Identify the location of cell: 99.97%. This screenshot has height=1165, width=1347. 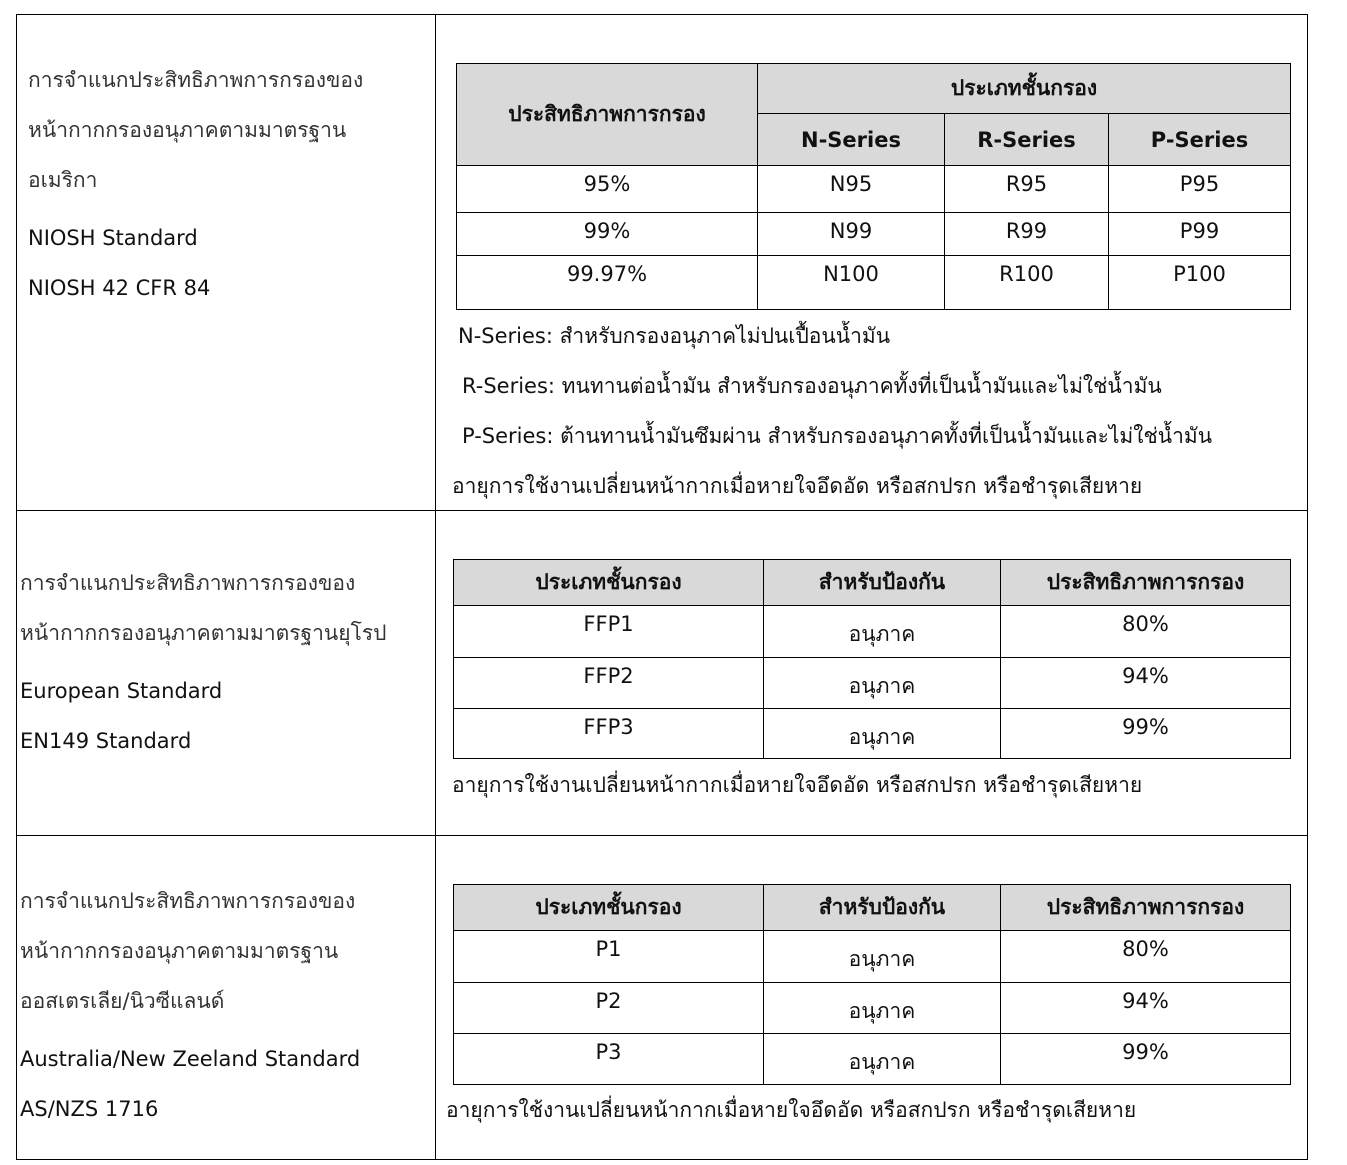
(607, 282).